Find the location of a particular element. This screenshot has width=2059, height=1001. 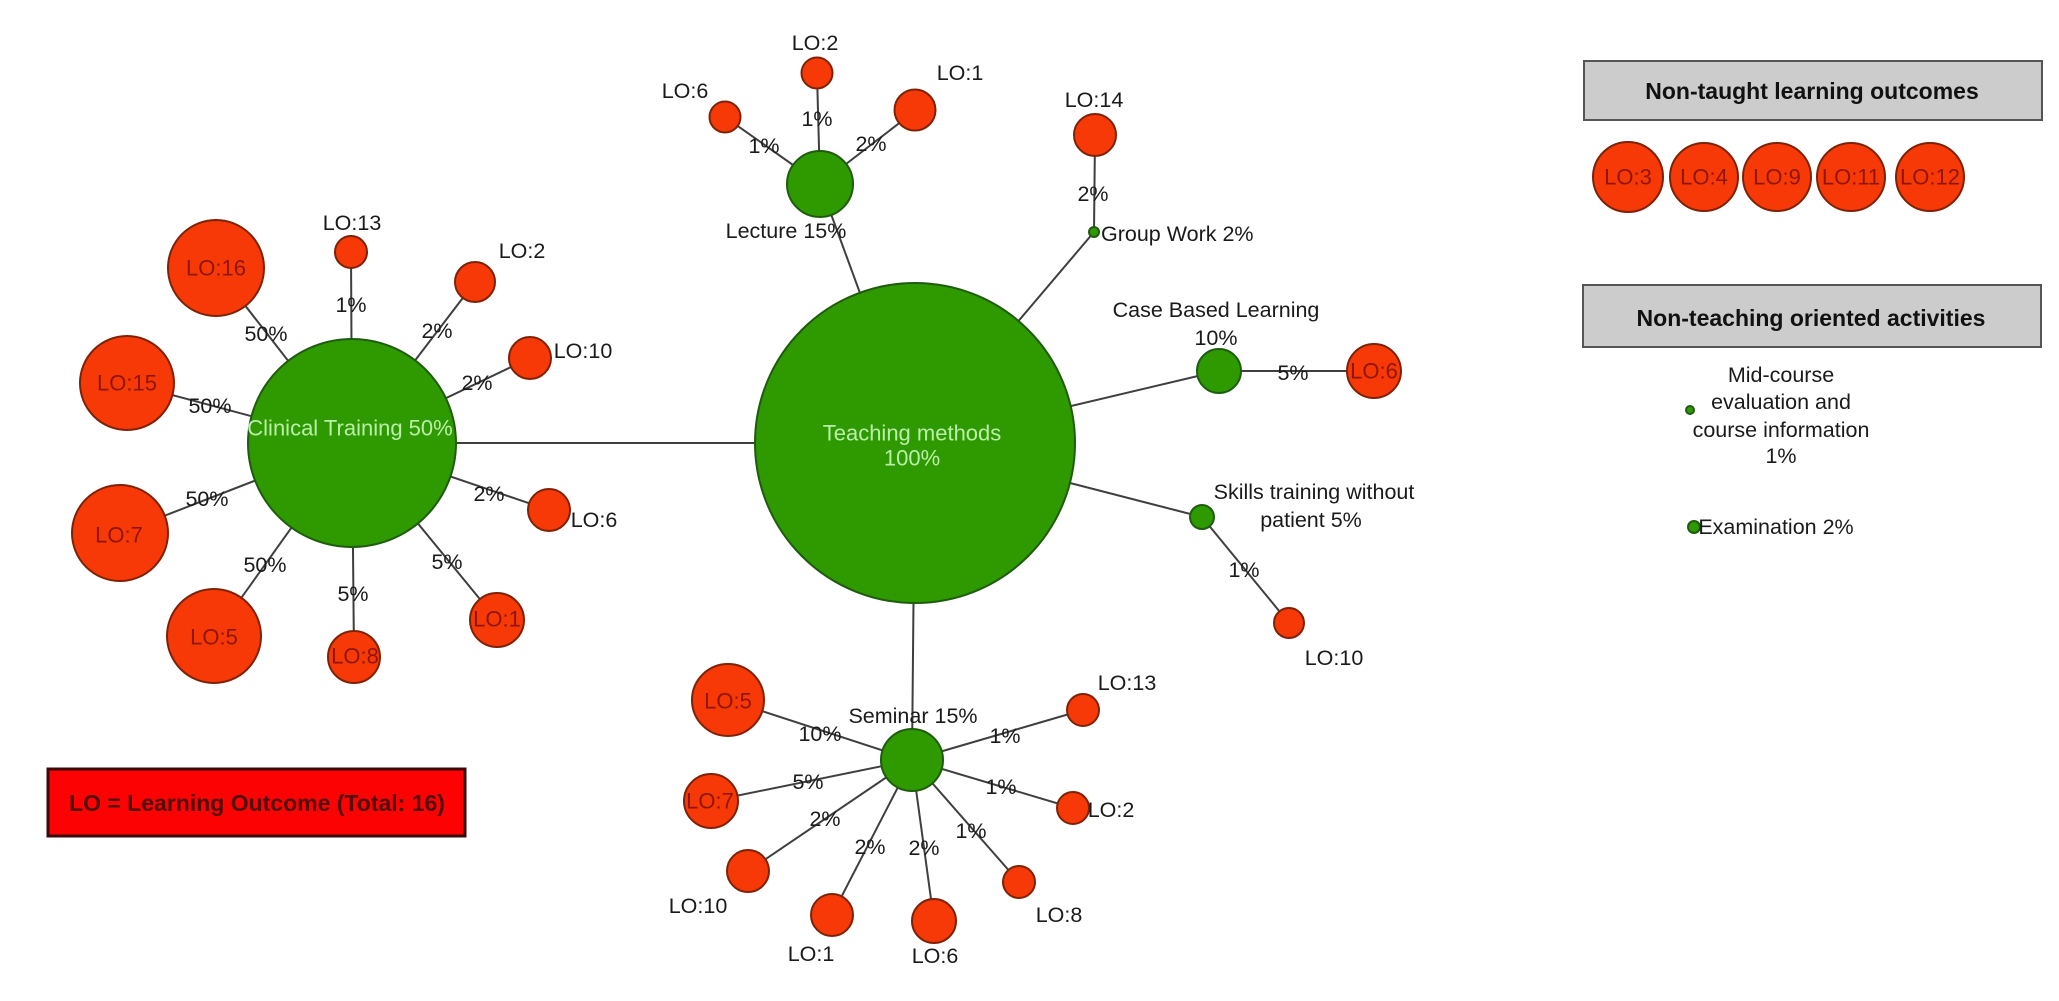

svg-text: course information is located at coordinates (1781, 430).